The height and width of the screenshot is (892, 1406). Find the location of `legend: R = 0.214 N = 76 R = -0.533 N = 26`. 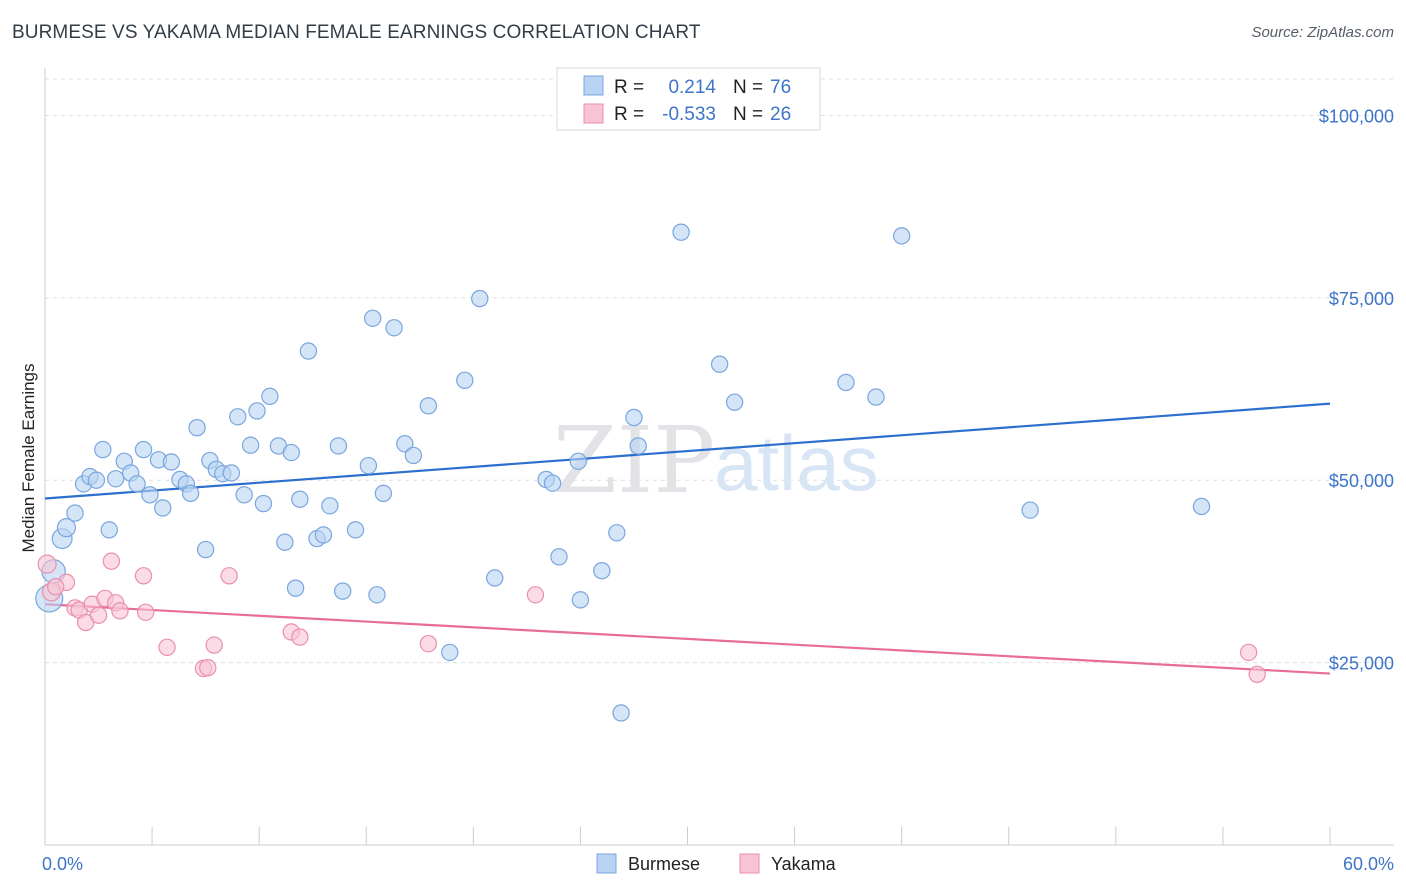

legend: R = 0.214 N = 76 R = -0.533 N = 26 is located at coordinates (688, 99).